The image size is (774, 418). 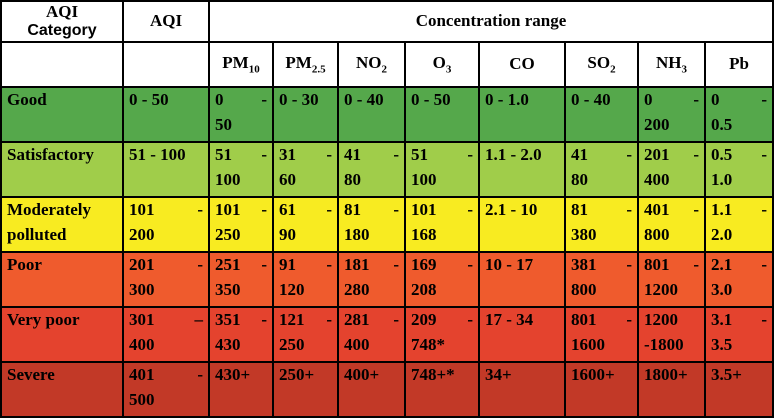 I want to click on value-cell-so2: 81-380, so click(x=601, y=224).